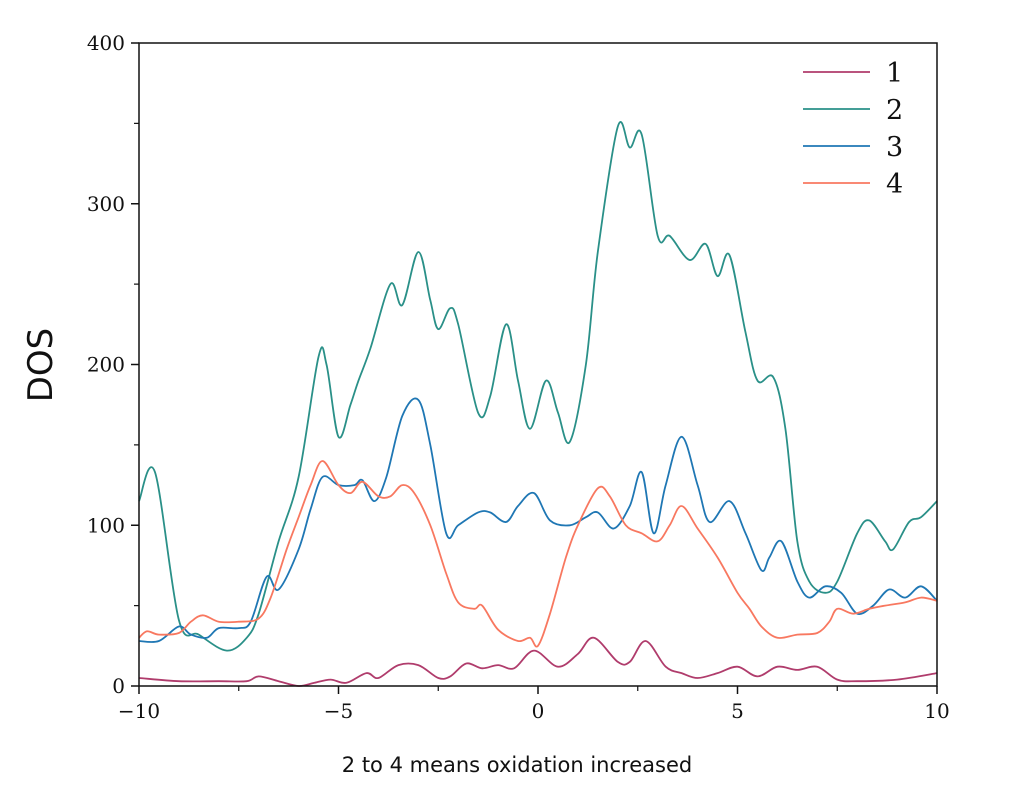  What do you see at coordinates (41, 365) in the screenshot?
I see `y-axis-label: DOS` at bounding box center [41, 365].